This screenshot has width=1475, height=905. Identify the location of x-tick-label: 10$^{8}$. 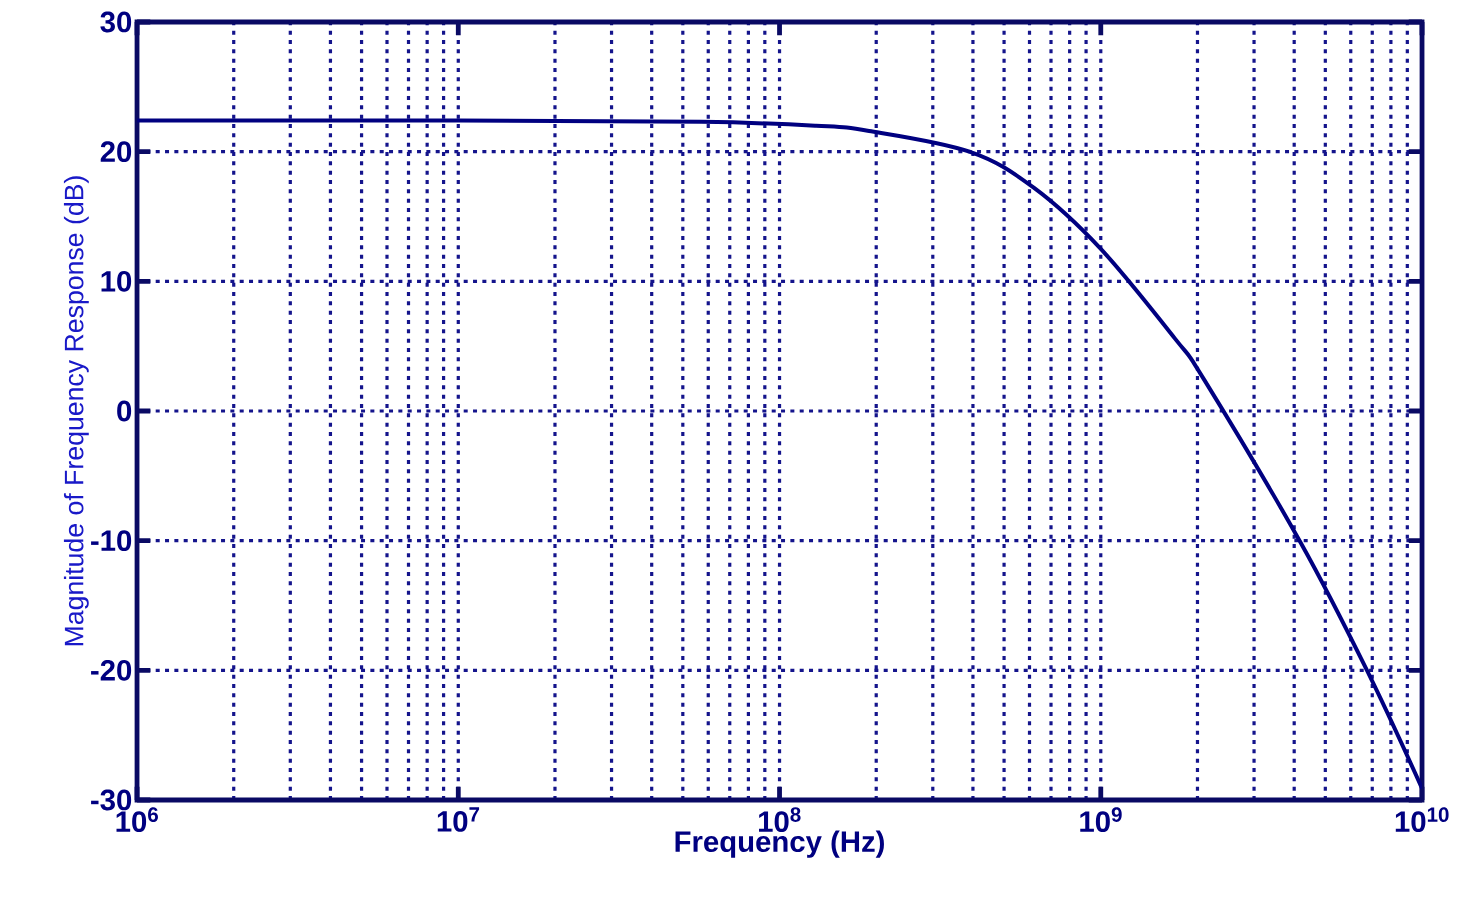
(780, 820).